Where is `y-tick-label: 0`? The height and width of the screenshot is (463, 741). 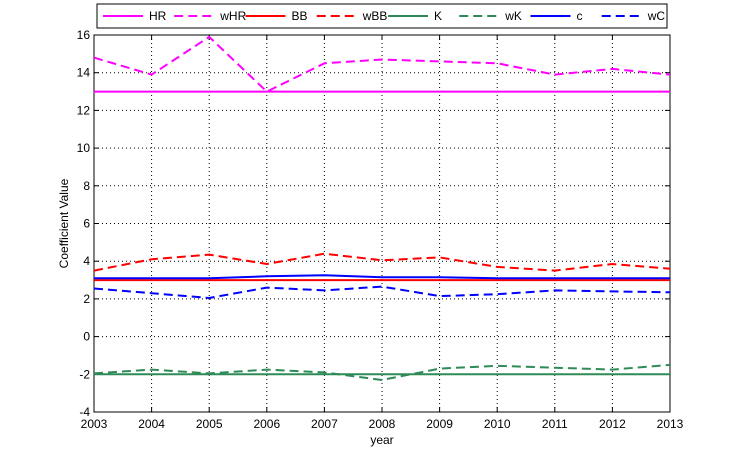
y-tick-label: 0 is located at coordinates (86, 337).